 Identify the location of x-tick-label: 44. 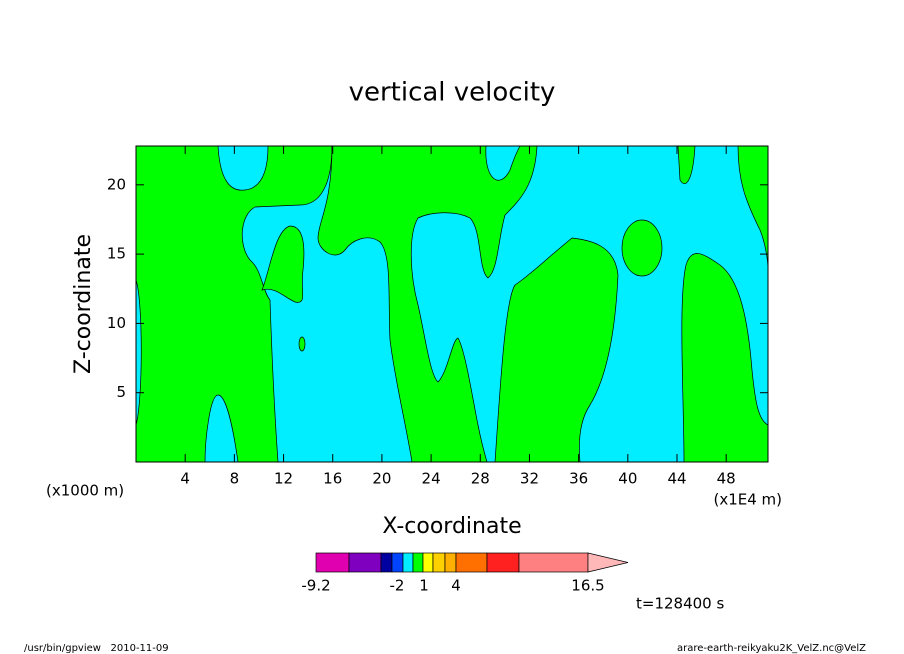
(676, 479).